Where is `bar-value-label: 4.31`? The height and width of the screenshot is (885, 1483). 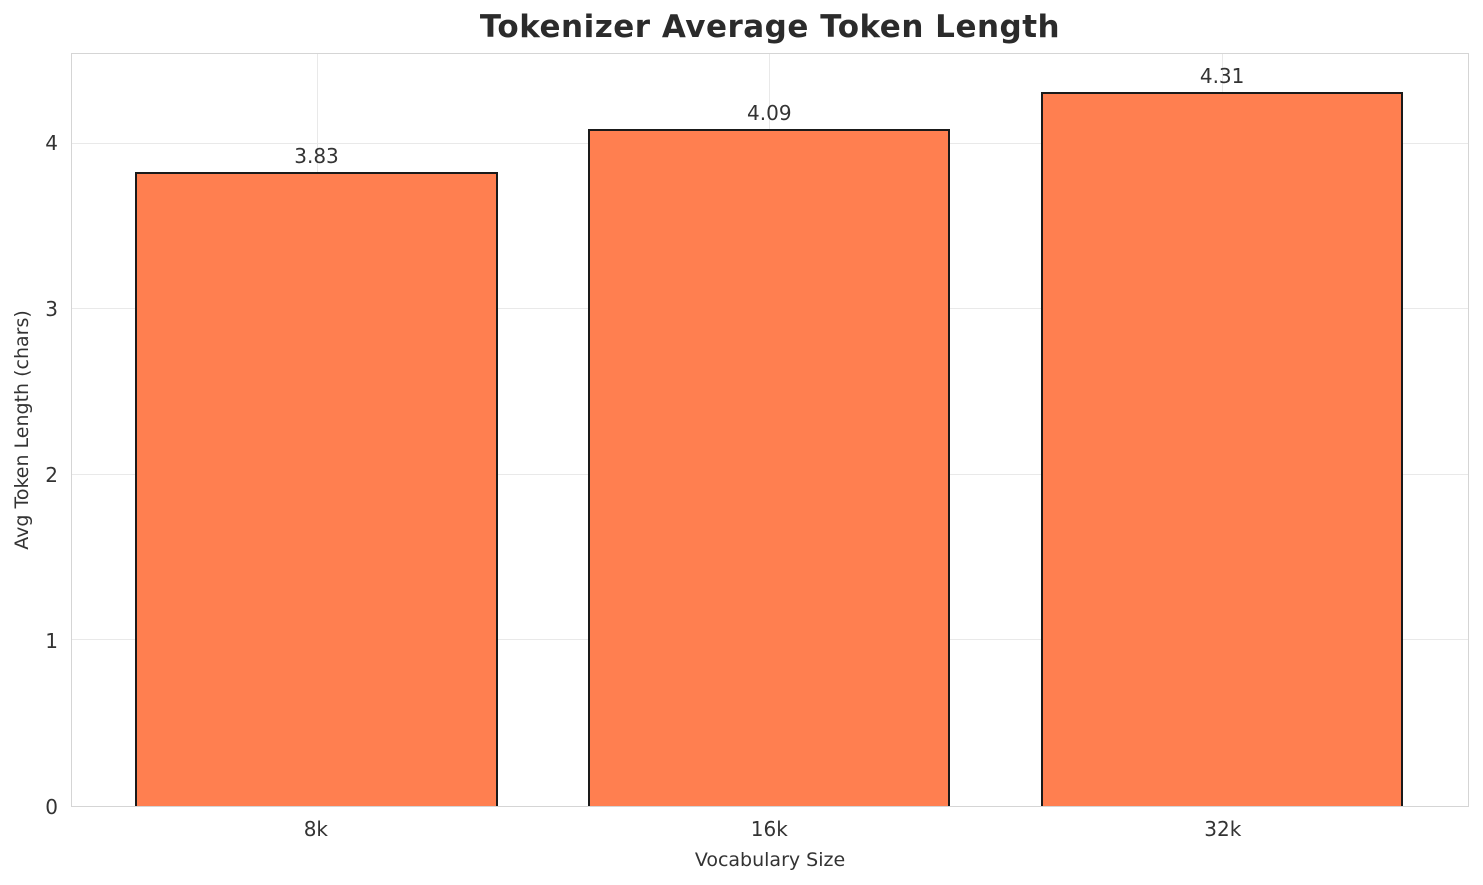 bar-value-label: 4.31 is located at coordinates (1222, 76).